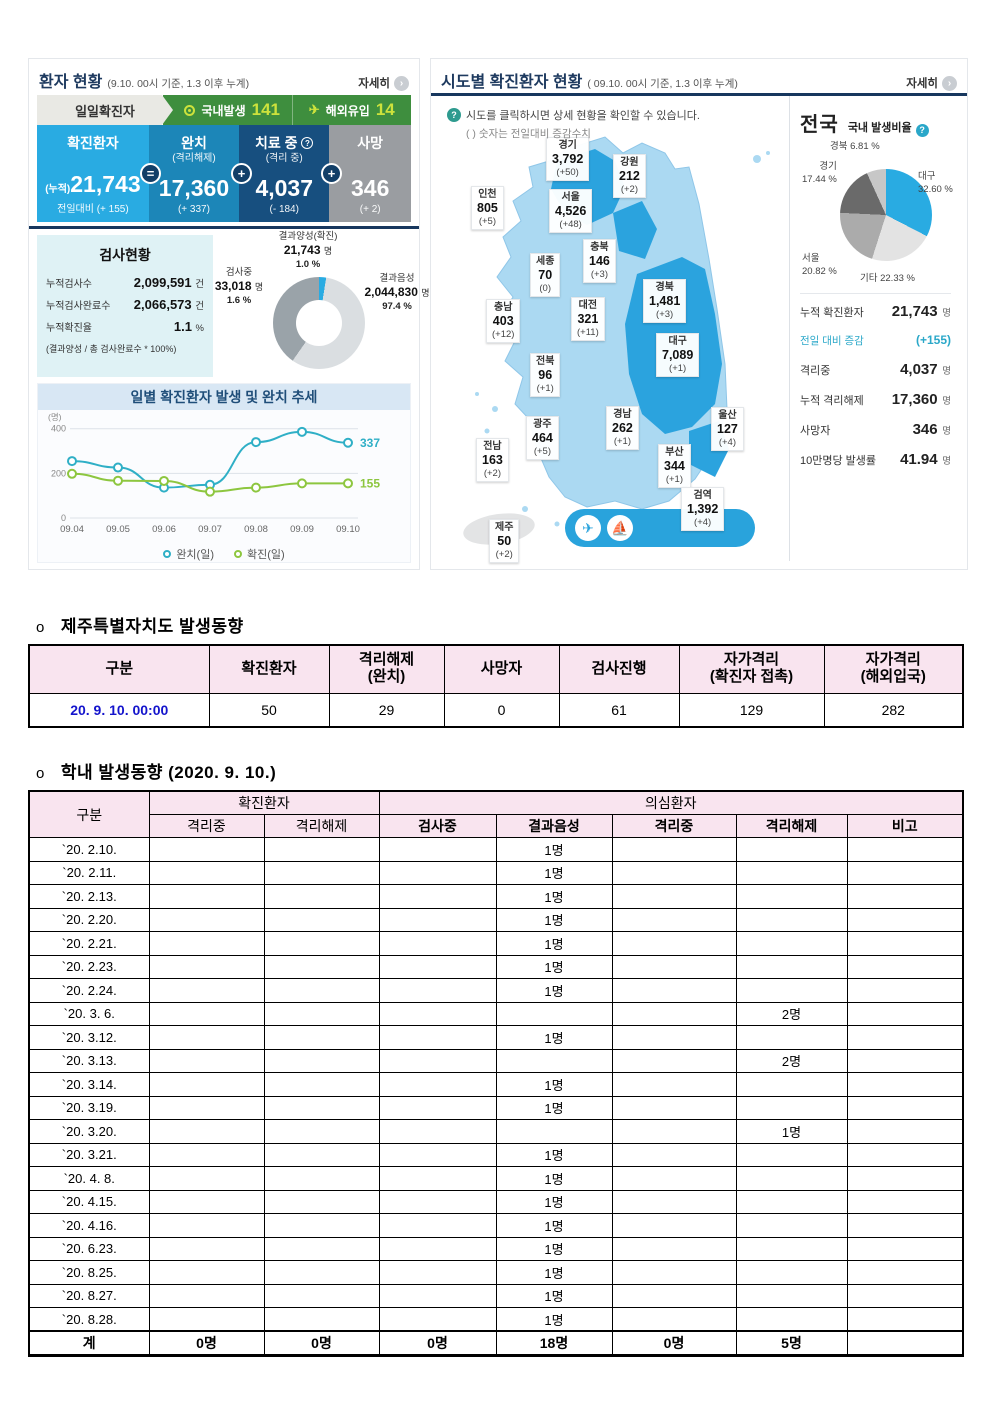 This screenshot has width=992, height=1403. I want to click on school-date-cell: `20. 8.27., so click(89, 1295).